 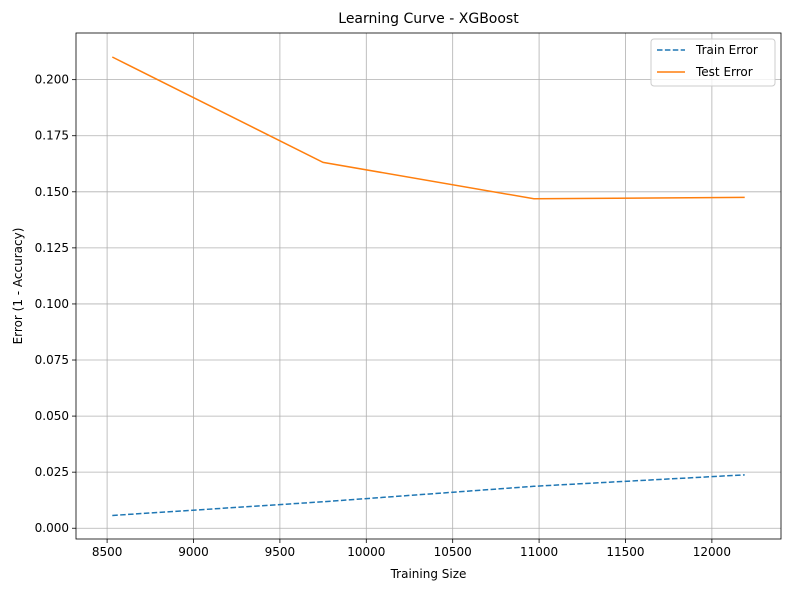 What do you see at coordinates (18, 286) in the screenshot?
I see `y-axis-label: Error (1 - Accuracy)` at bounding box center [18, 286].